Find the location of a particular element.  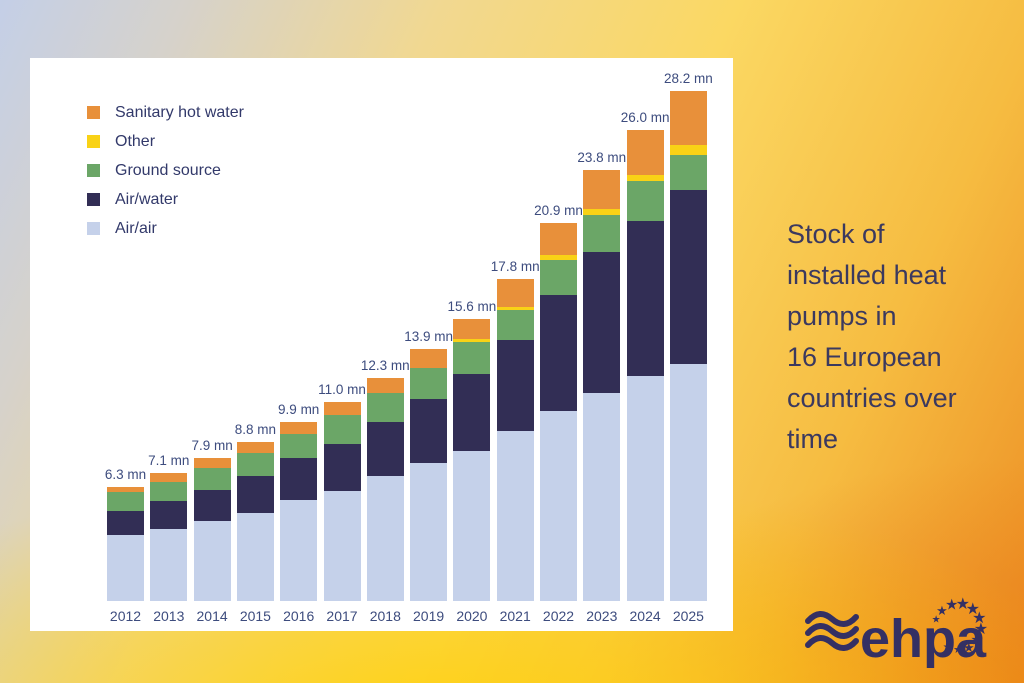

legend-swatch-air-water is located at coordinates (93, 199).